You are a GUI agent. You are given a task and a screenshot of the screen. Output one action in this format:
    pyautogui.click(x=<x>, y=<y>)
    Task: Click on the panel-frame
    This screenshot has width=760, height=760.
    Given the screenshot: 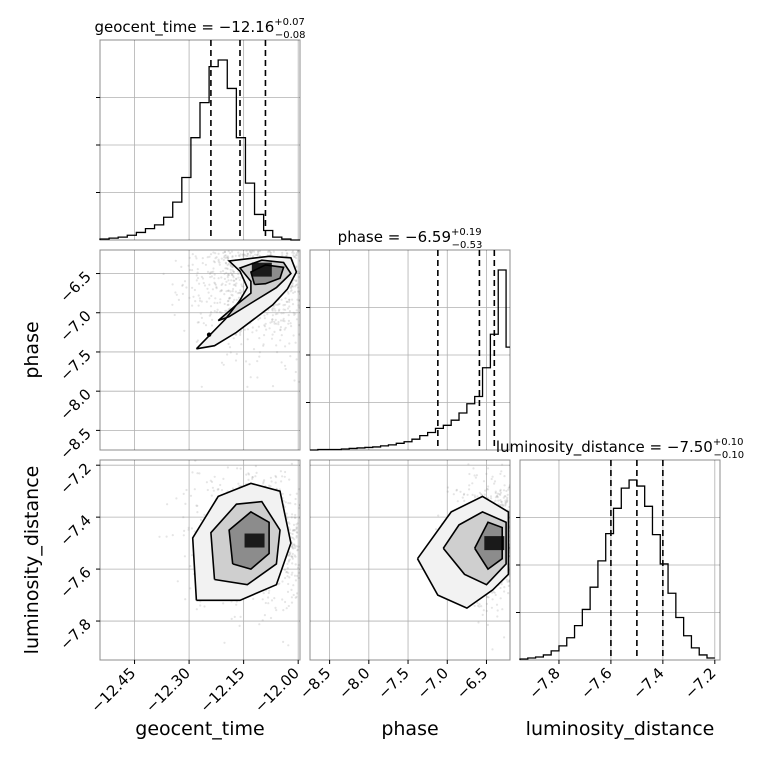 What is the action you would take?
    pyautogui.click(x=200, y=350)
    